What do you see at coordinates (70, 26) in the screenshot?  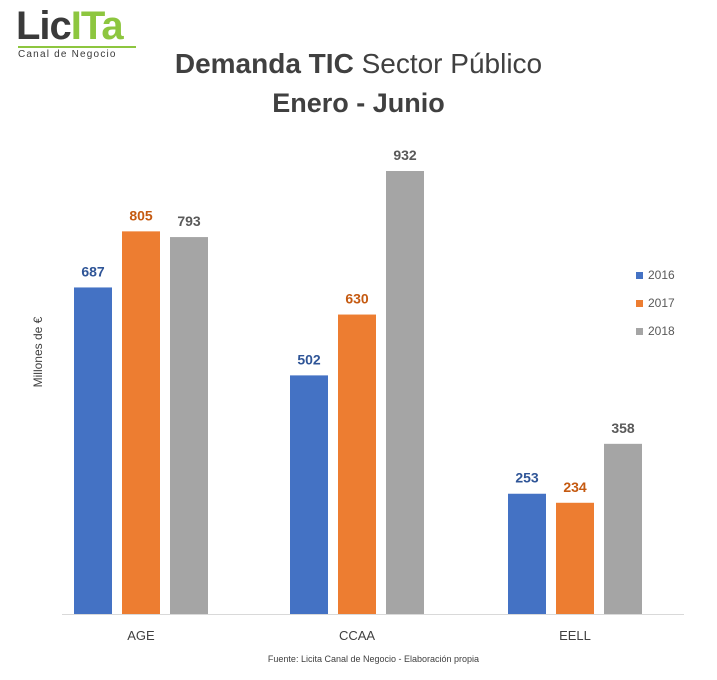 I see `logo-wordmark: LicITa` at bounding box center [70, 26].